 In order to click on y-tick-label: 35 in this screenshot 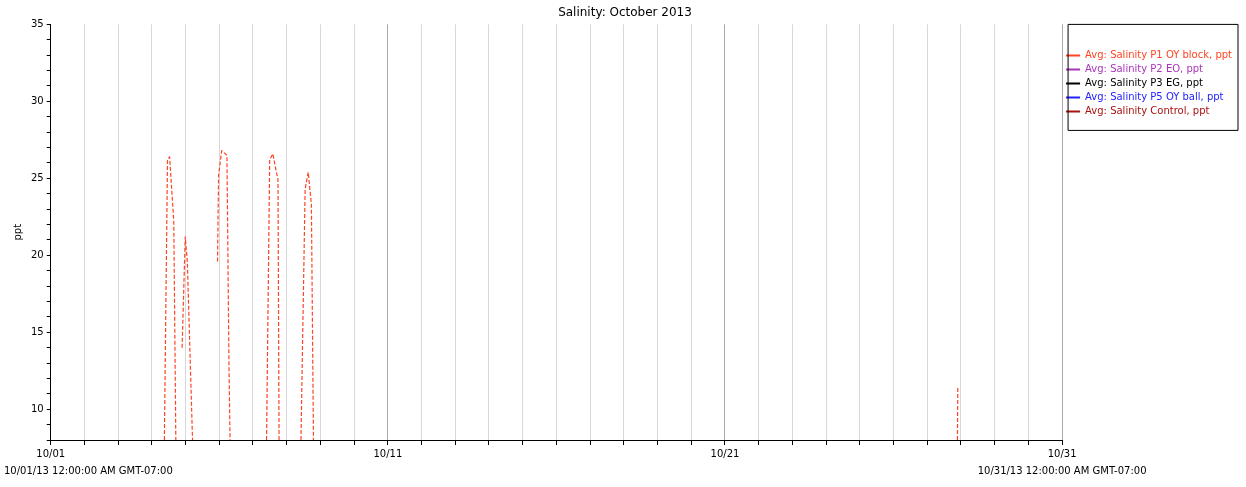, I will do `click(37, 23)`.